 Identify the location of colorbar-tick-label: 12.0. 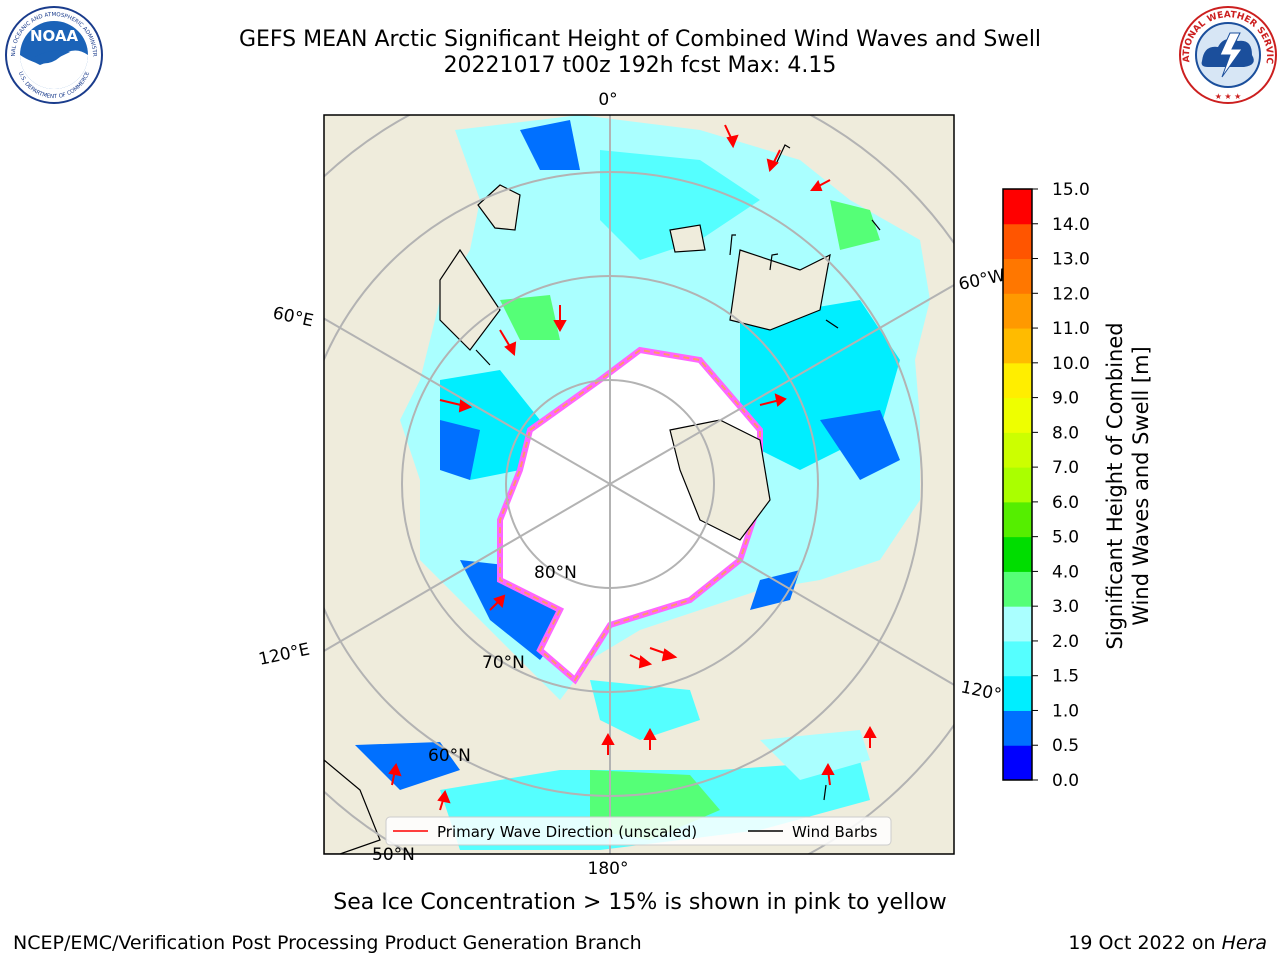
(1071, 294).